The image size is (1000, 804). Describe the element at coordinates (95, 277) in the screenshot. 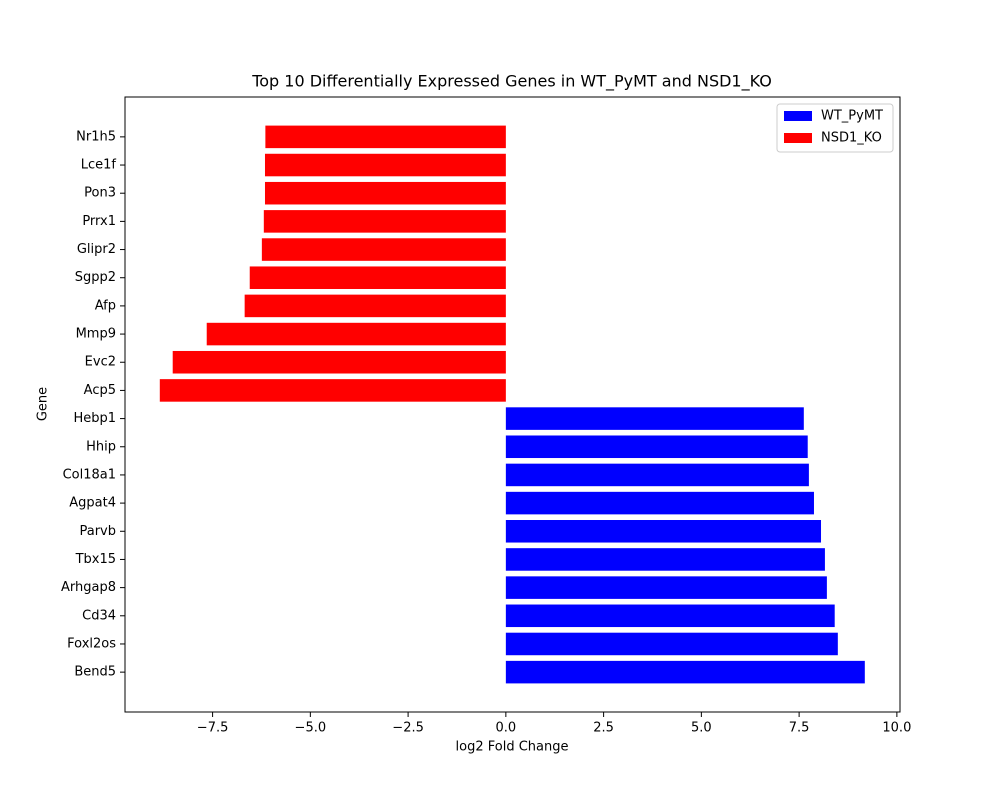

I see `y-tick-label: Sgpp2` at that location.